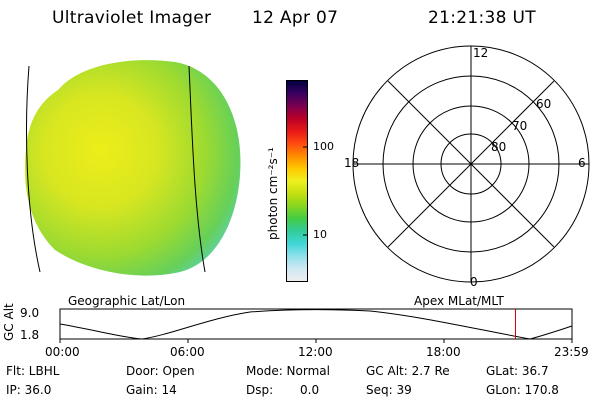 This screenshot has height=400, width=600. I want to click on geographic-label: Geographic Lat/Lon, so click(127, 301).